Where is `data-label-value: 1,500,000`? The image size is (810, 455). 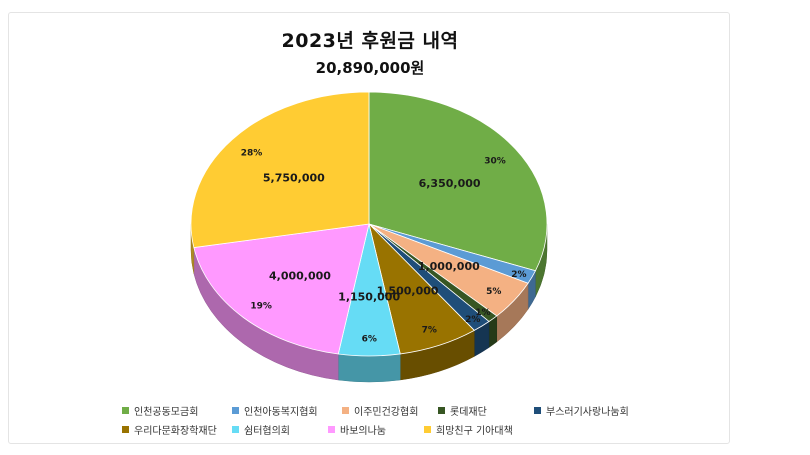 data-label-value: 1,500,000 is located at coordinates (408, 291).